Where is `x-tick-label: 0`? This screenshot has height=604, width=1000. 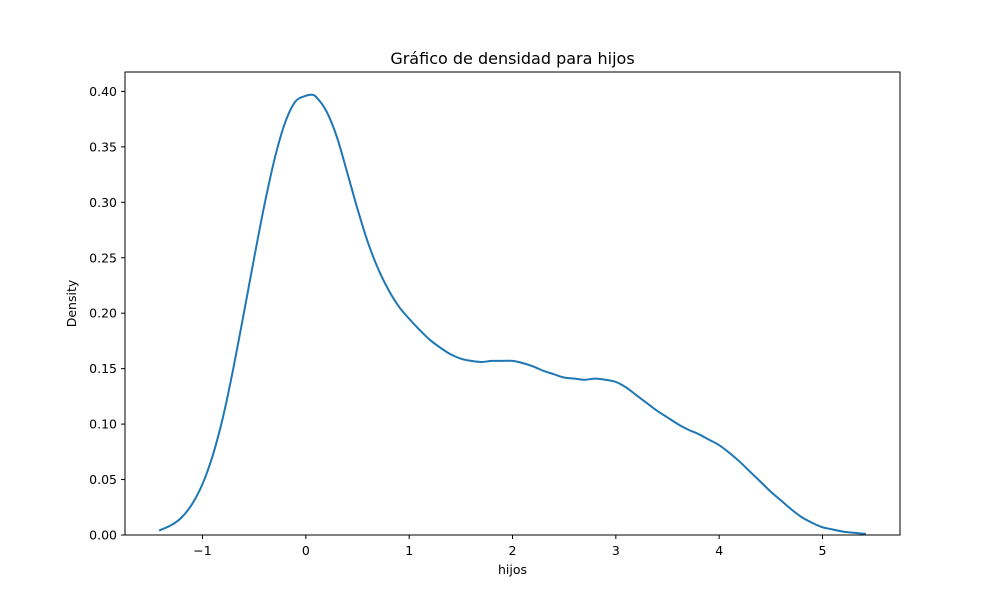 x-tick-label: 0 is located at coordinates (306, 550).